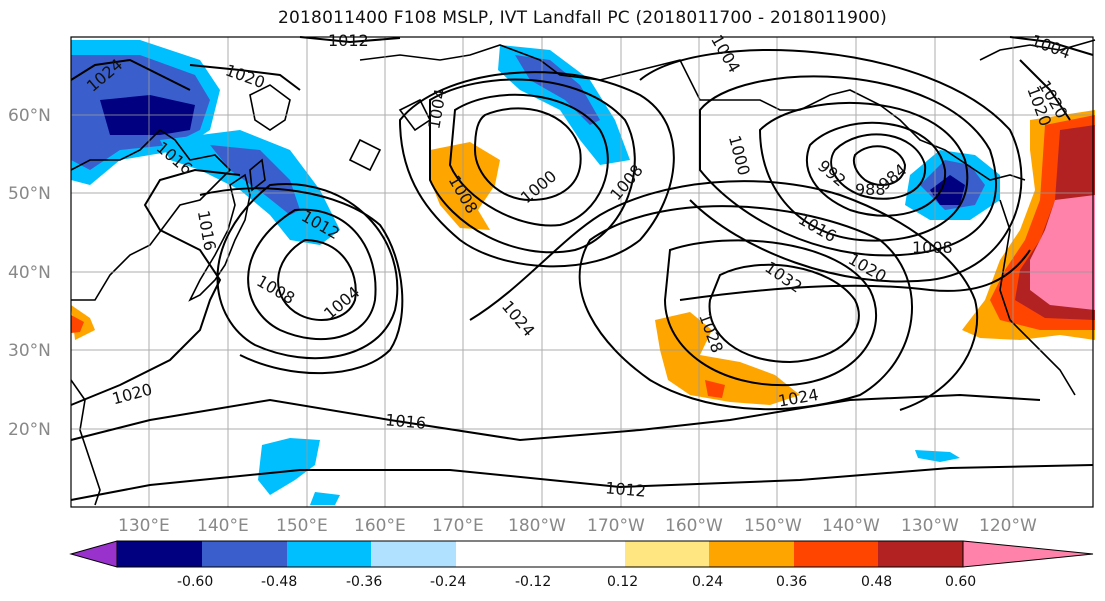 The width and height of the screenshot is (1105, 601). I want to click on colorbar-tick-label: 0.48, so click(876, 582).